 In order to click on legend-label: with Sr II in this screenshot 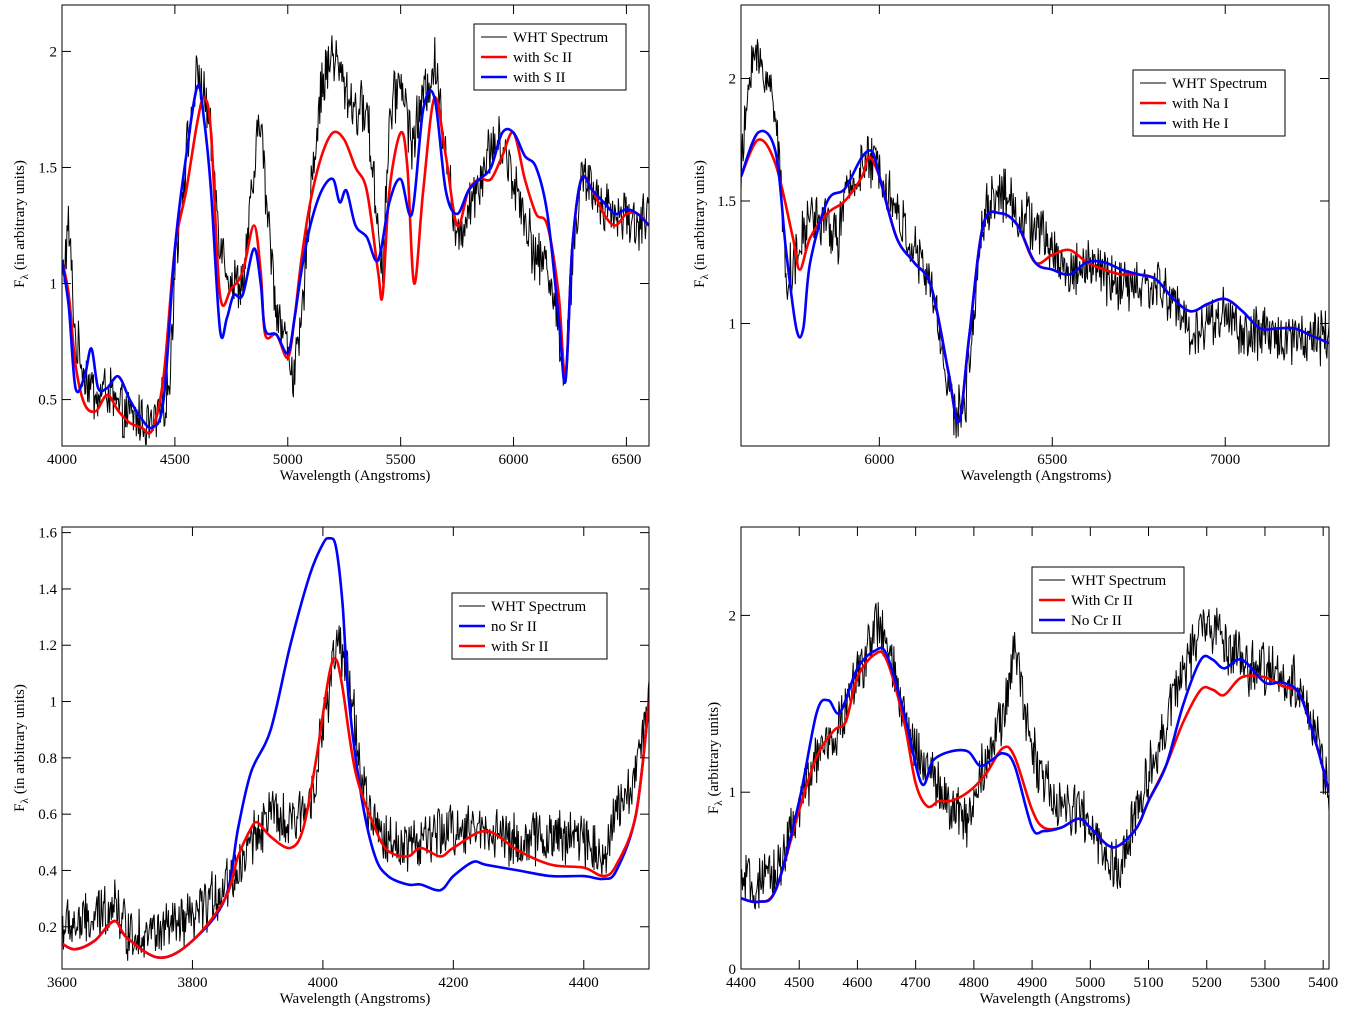, I will do `click(520, 647)`.